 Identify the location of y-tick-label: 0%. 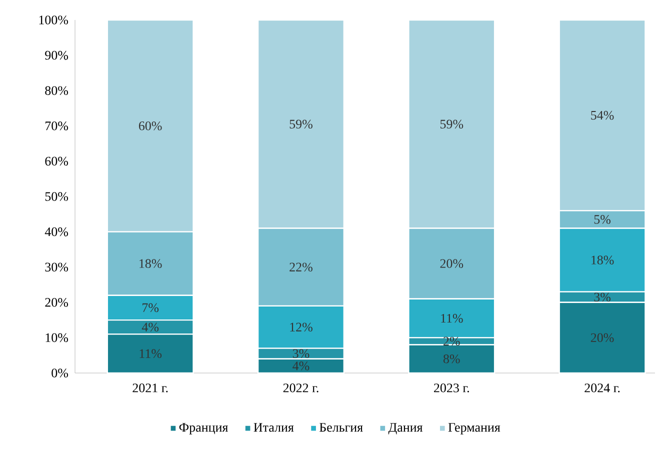
(60, 373).